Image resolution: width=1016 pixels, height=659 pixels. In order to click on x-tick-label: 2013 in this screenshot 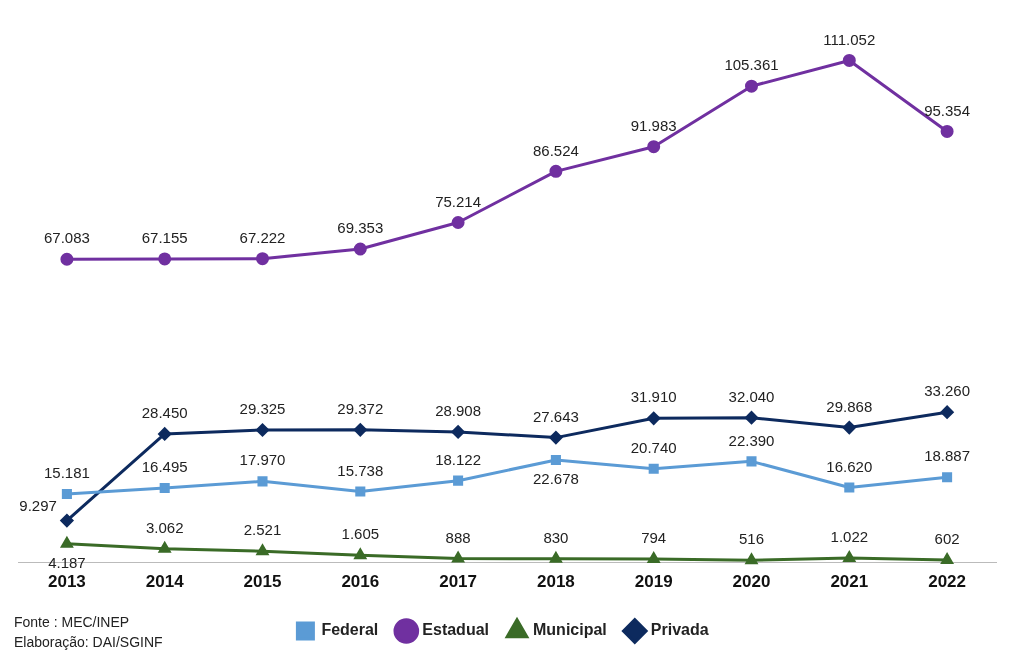, I will do `click(66, 582)`.